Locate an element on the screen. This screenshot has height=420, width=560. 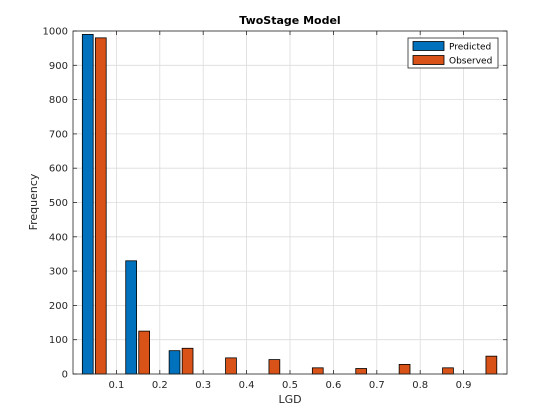
x-tick-label: 0.5 is located at coordinates (290, 385).